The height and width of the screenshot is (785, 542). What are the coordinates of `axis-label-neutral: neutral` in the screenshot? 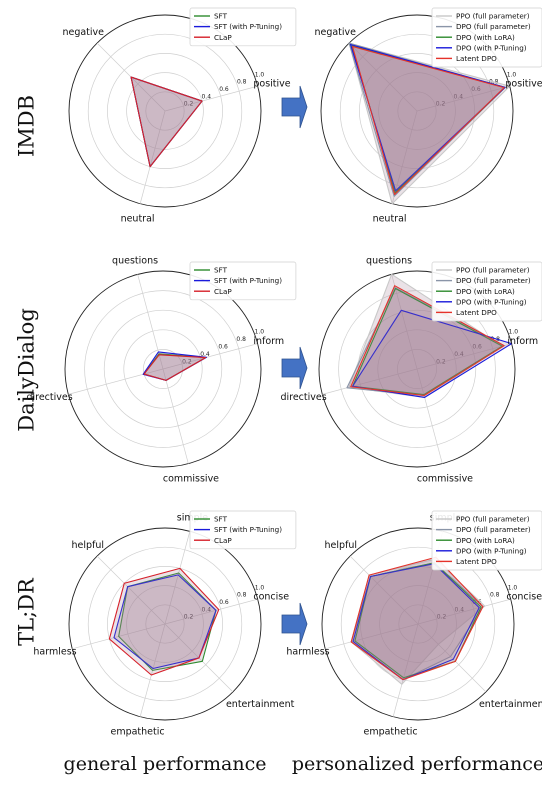 It's located at (138, 218).